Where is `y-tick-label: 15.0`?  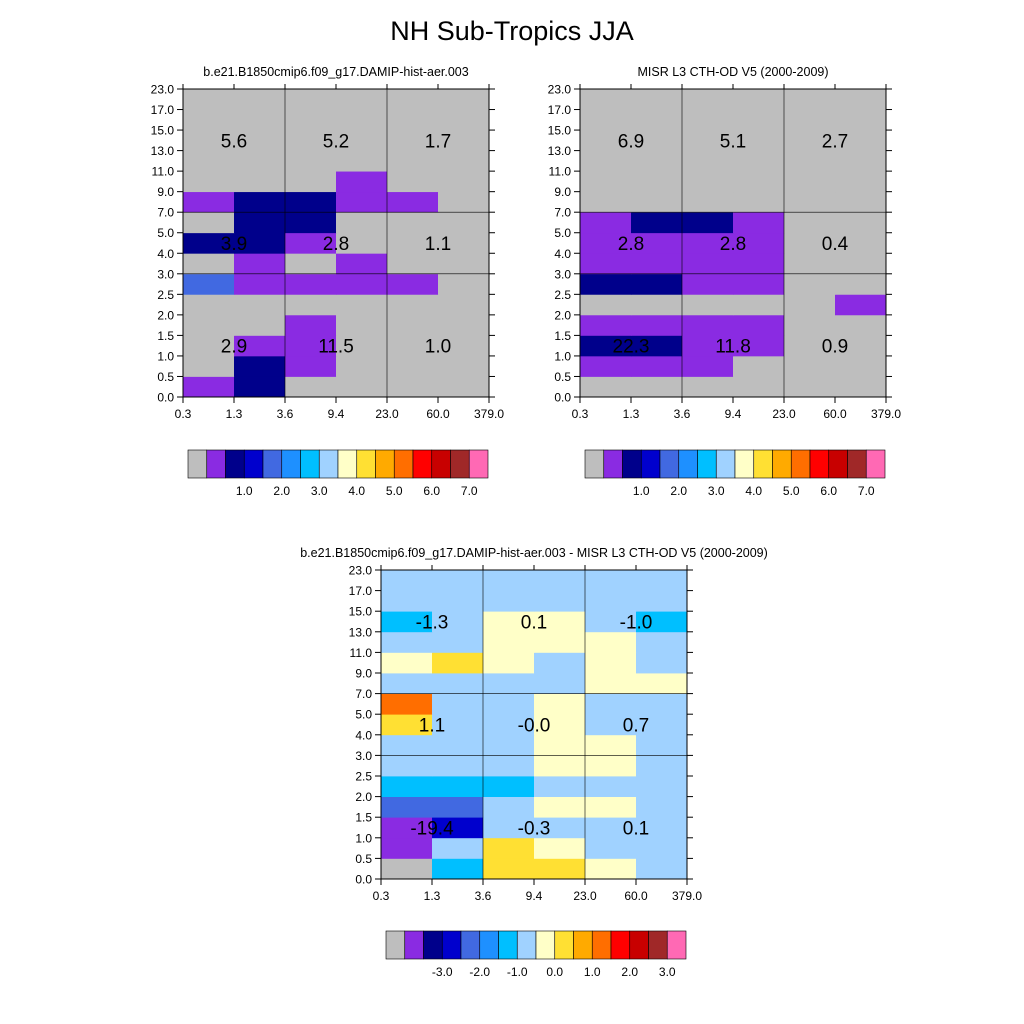 y-tick-label: 15.0 is located at coordinates (361, 612).